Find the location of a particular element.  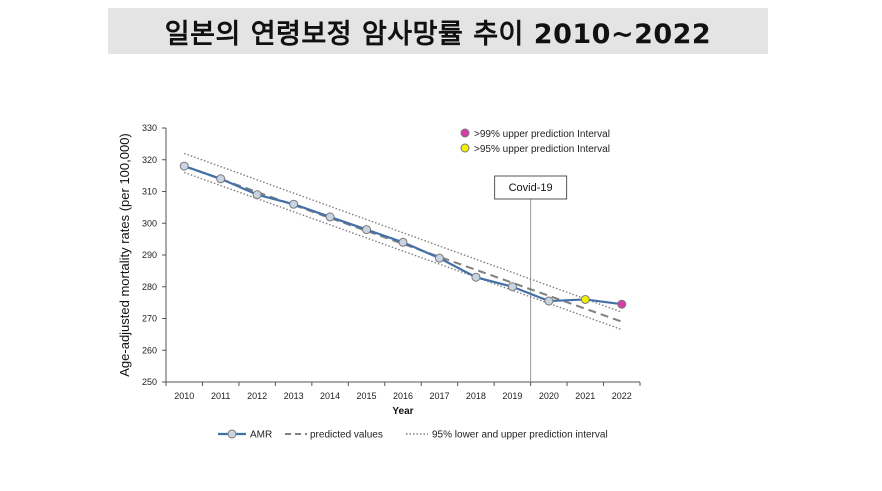

title-bar: 일본의 연령보정 암사망률 추이 2010~2022 is located at coordinates (438, 31).